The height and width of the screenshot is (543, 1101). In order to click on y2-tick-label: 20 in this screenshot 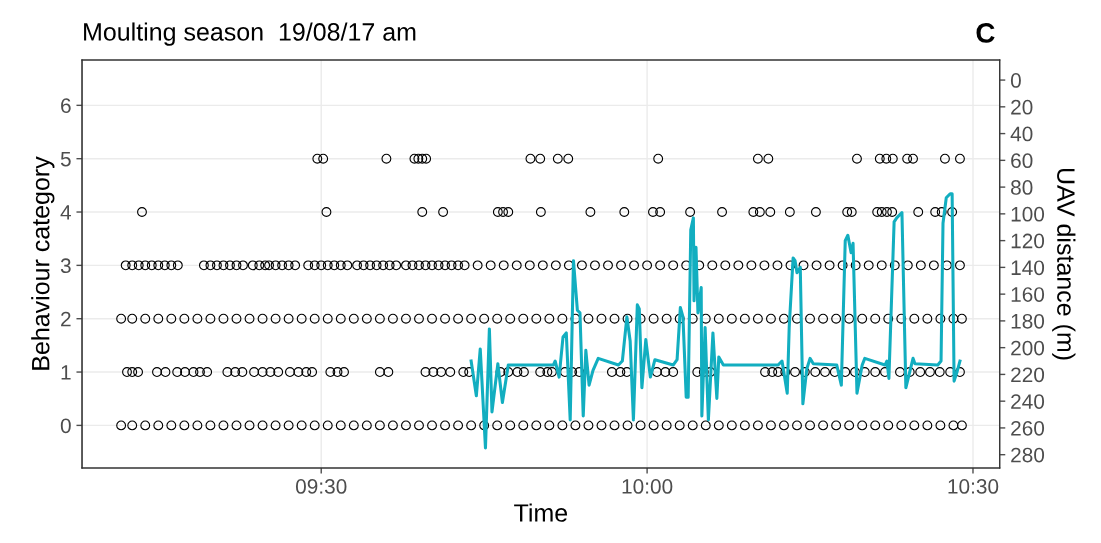, I will do `click(1022, 107)`.